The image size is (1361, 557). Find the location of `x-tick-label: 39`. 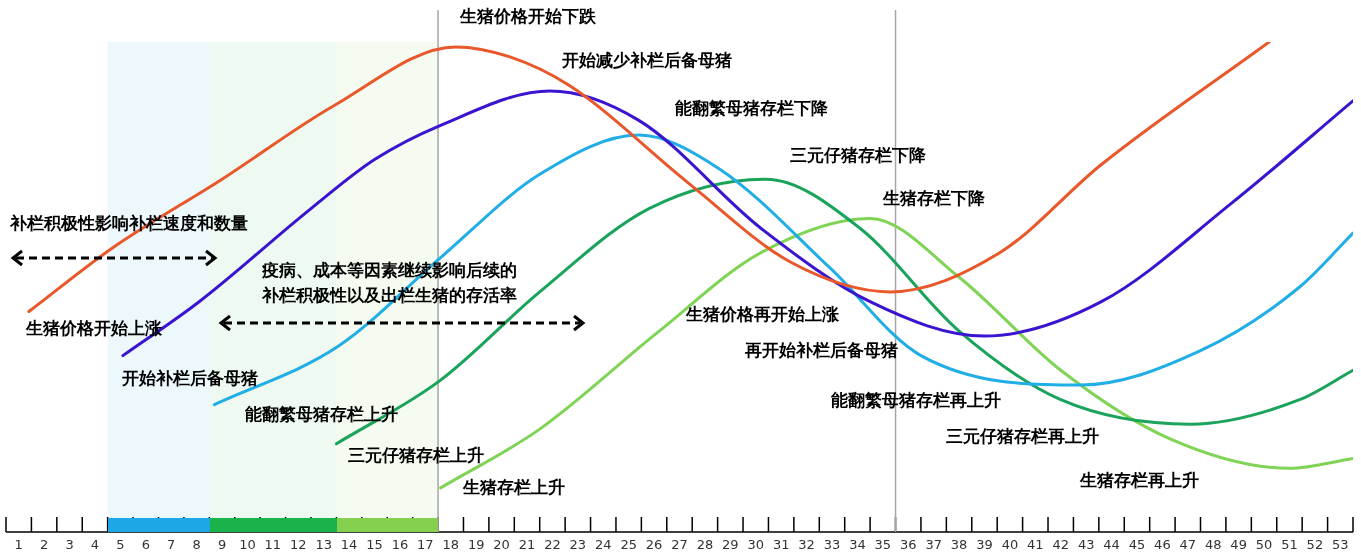

x-tick-label: 39 is located at coordinates (984, 545).